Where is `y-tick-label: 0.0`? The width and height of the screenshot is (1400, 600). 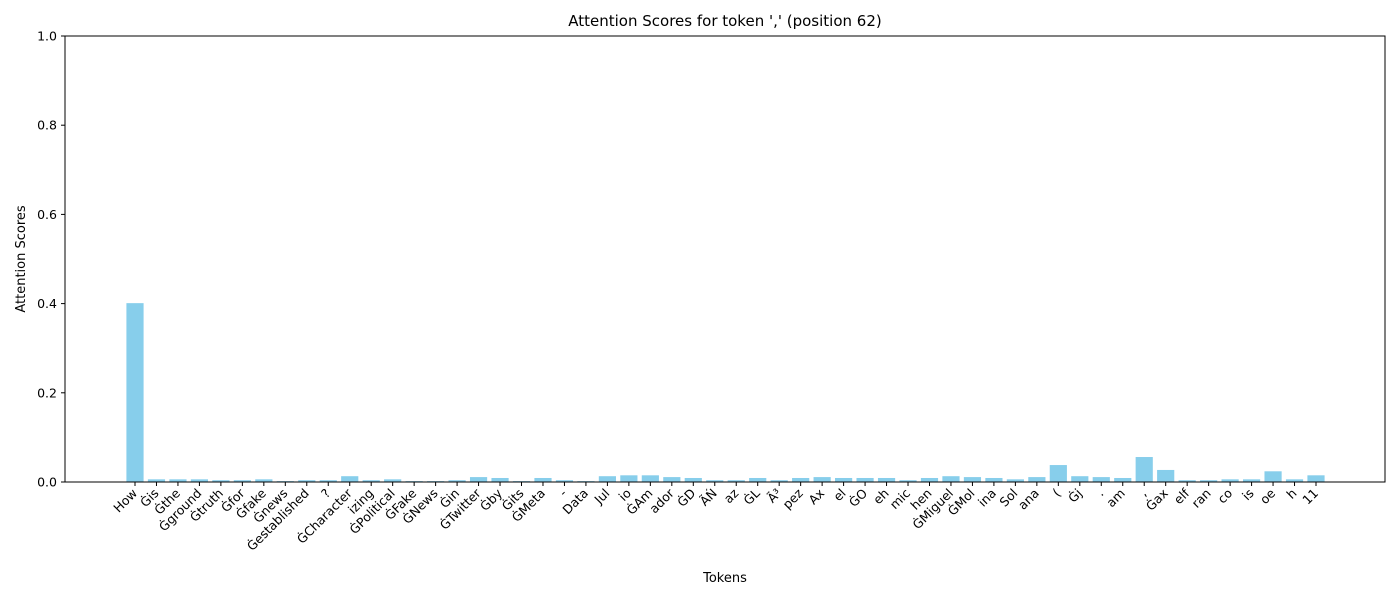
y-tick-label: 0.0 is located at coordinates (47, 482).